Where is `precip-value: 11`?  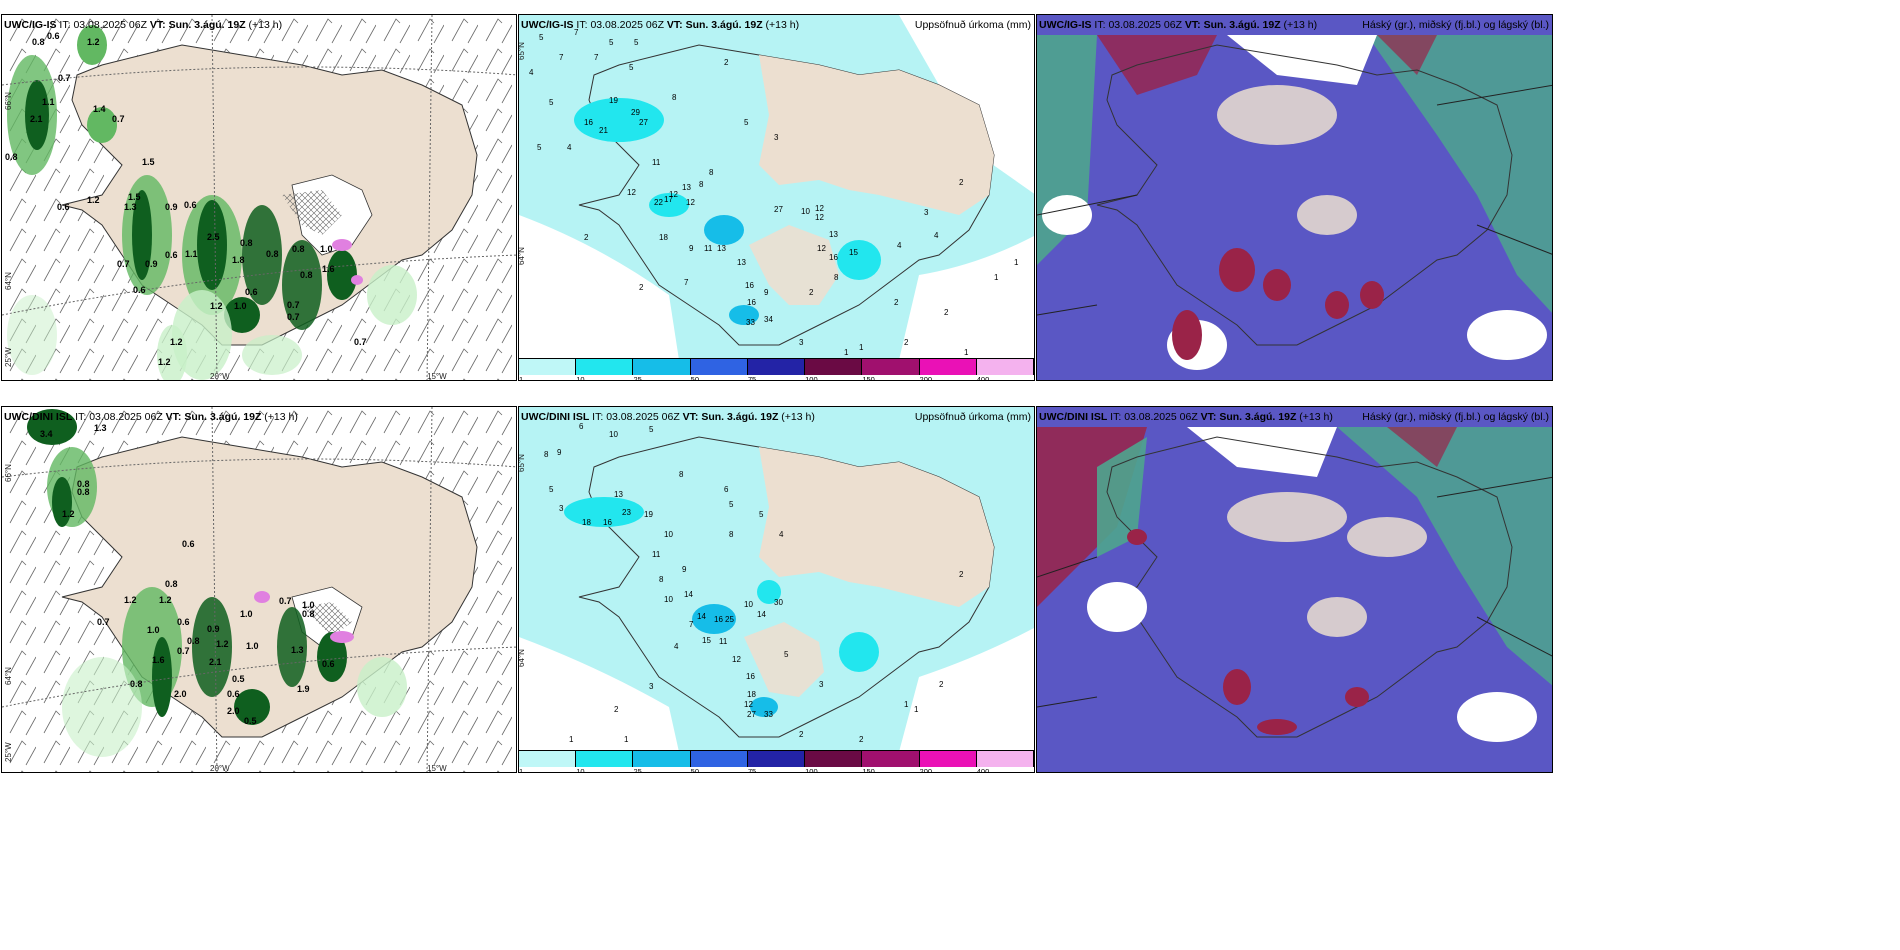 precip-value: 11 is located at coordinates (723, 641).